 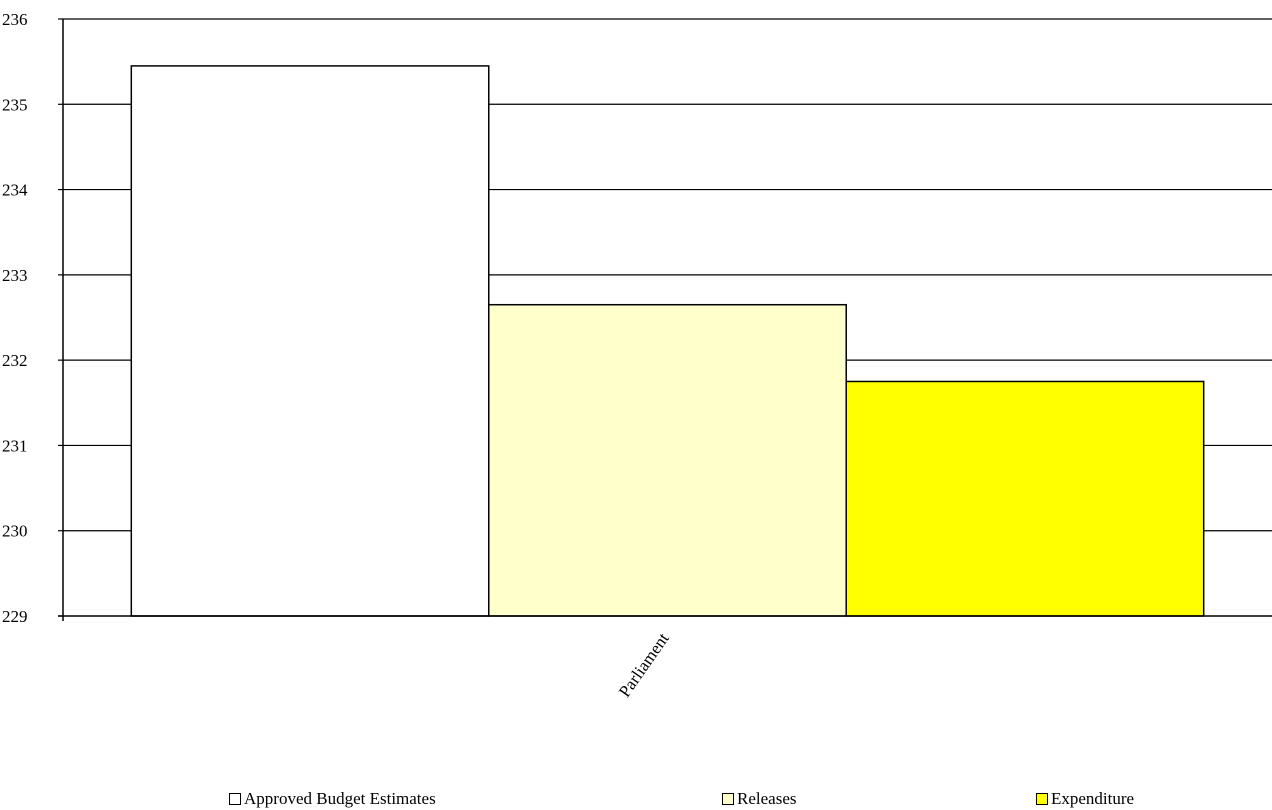 What do you see at coordinates (15, 190) in the screenshot?
I see `y-tick-label: 234` at bounding box center [15, 190].